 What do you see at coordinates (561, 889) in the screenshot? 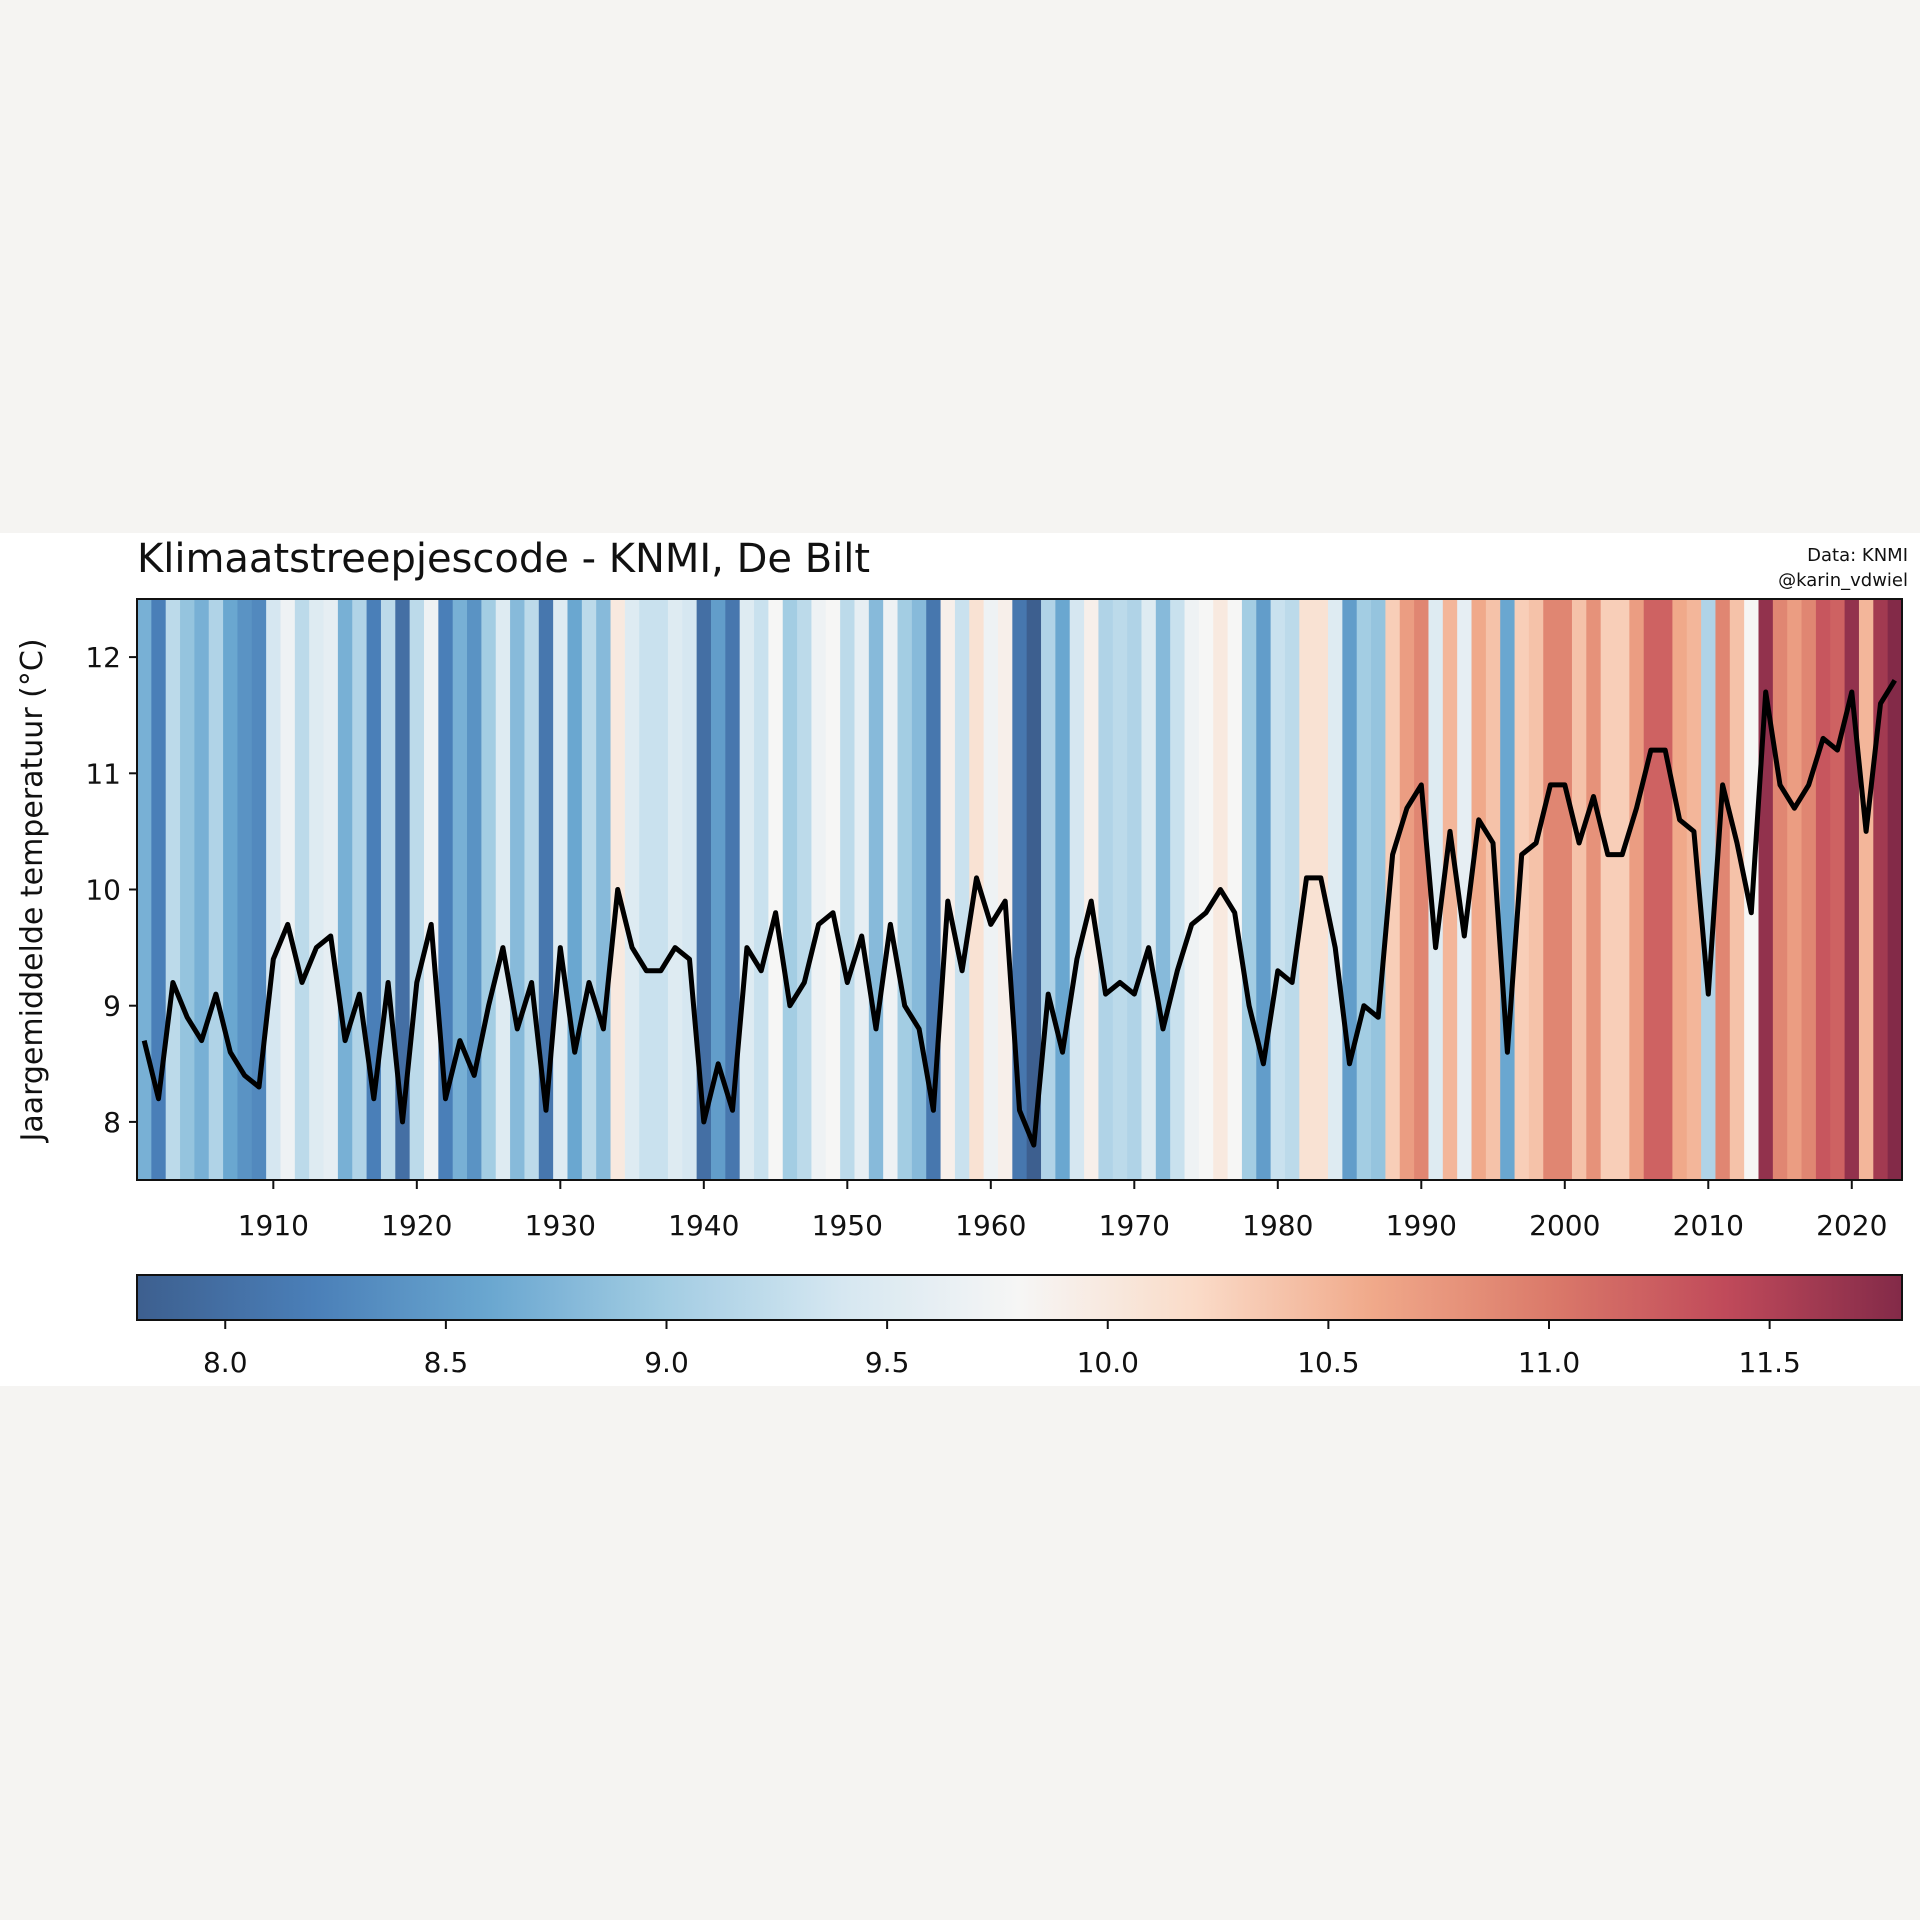
I see `stripe-1930` at bounding box center [561, 889].